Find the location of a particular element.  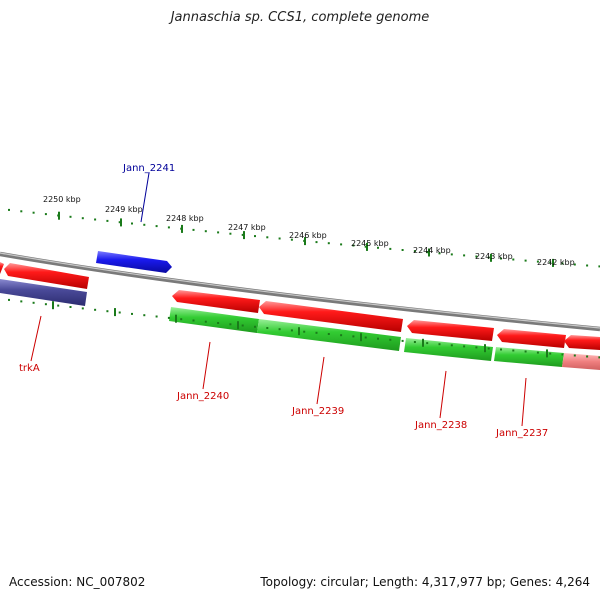

scale-label-2245: 2245 kbp is located at coordinates (370, 243).